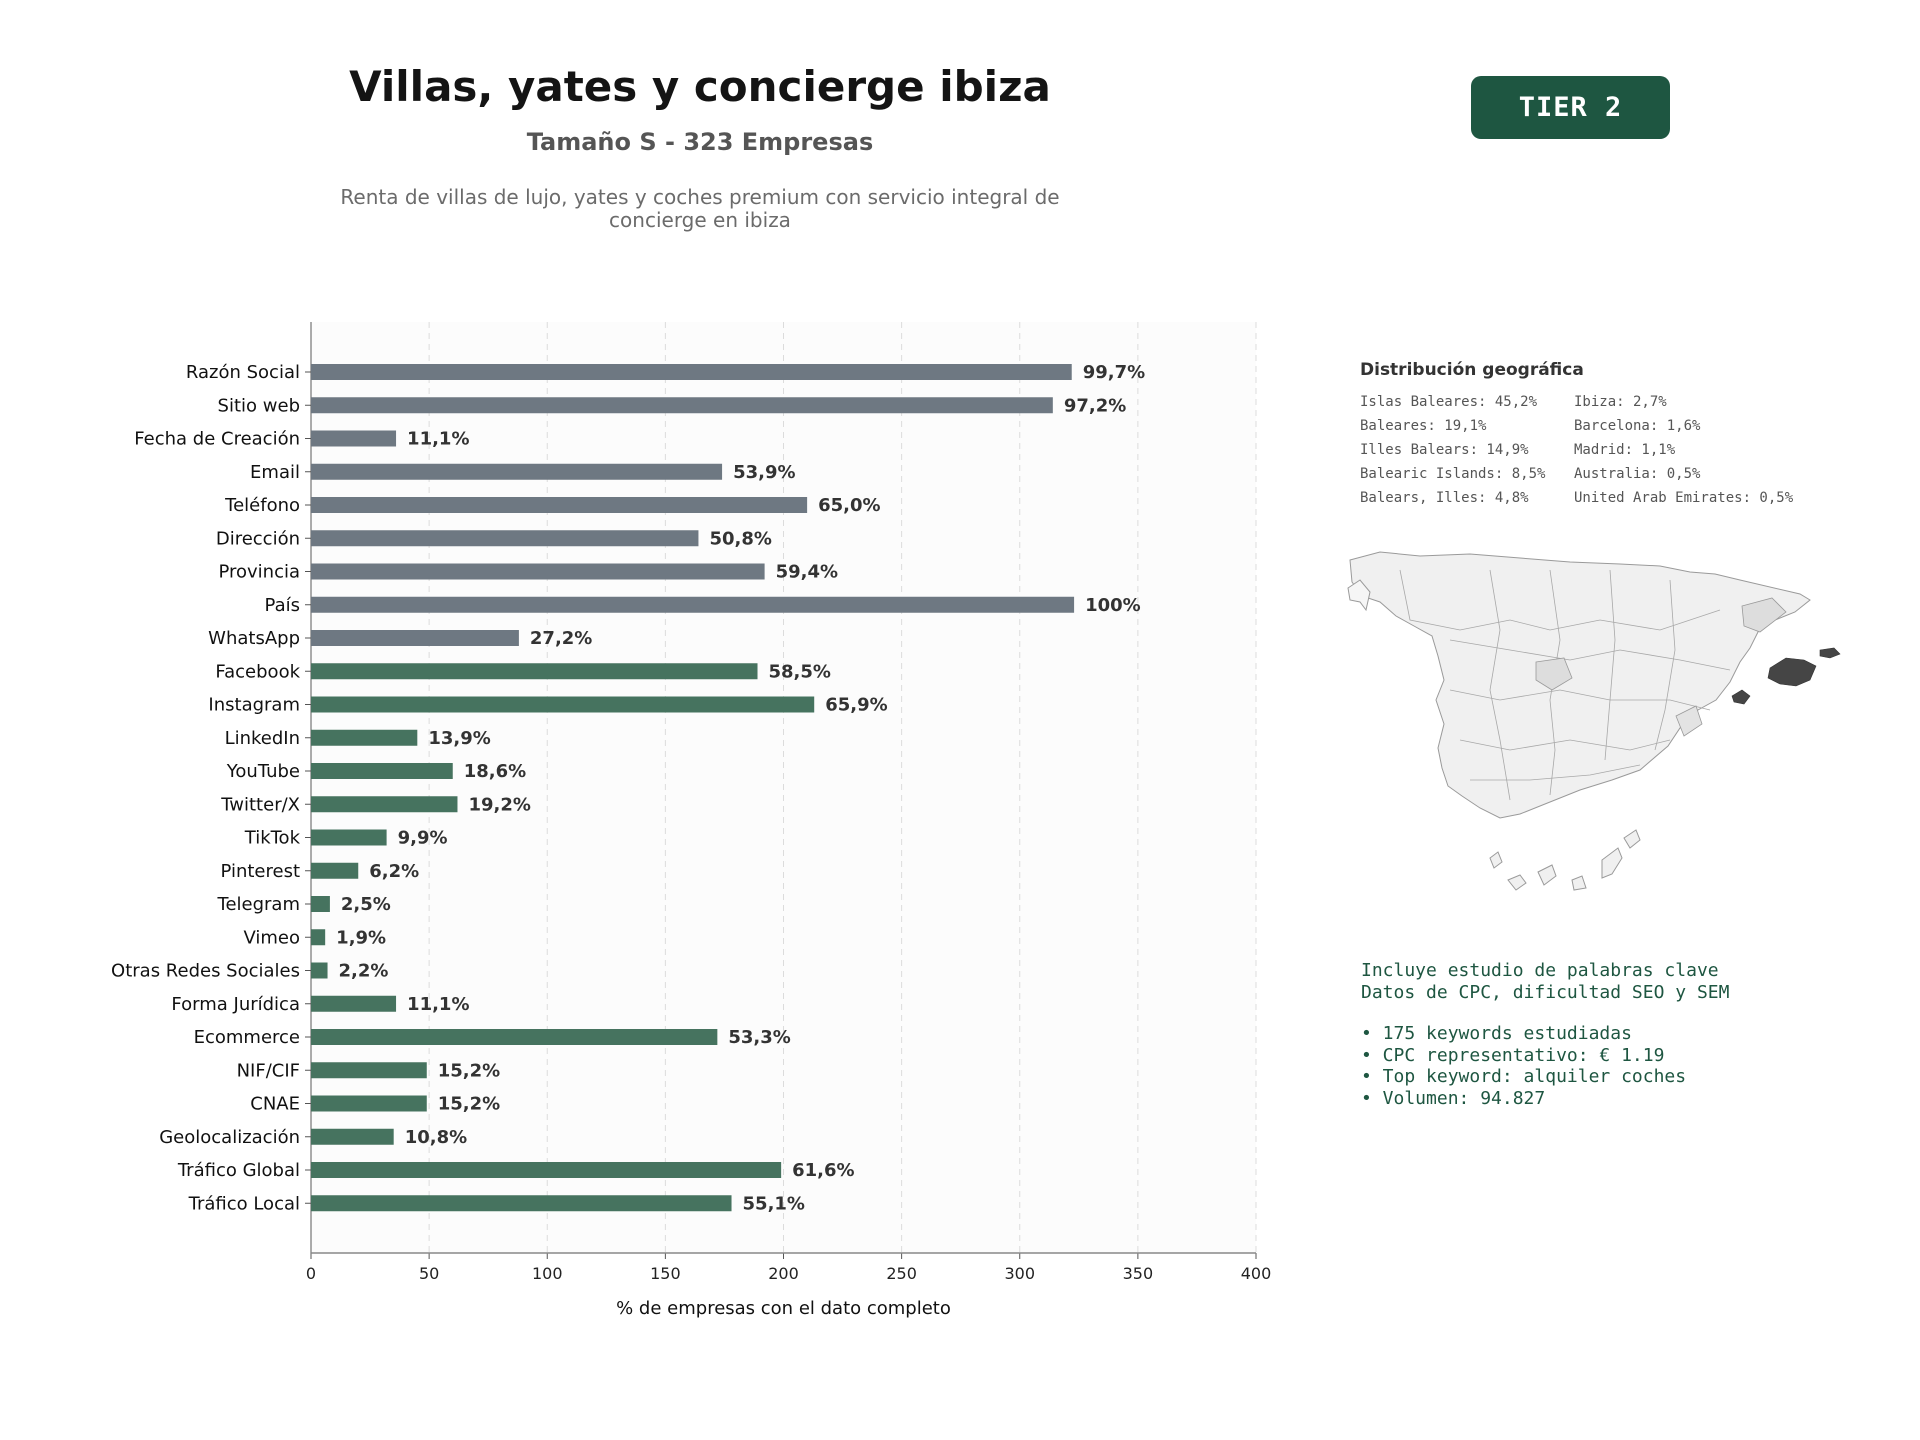 The width and height of the screenshot is (1920, 1440). Describe the element at coordinates (901, 1273) in the screenshot. I see `x-tick-label: 250` at that location.